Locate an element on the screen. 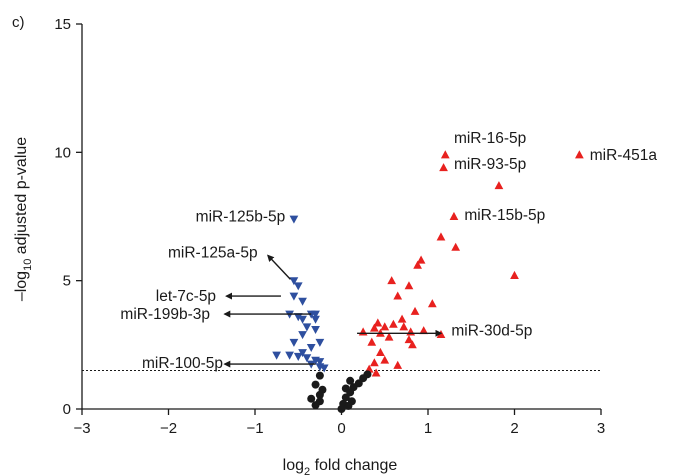  annotation-label: let-7c-5p is located at coordinates (186, 296).